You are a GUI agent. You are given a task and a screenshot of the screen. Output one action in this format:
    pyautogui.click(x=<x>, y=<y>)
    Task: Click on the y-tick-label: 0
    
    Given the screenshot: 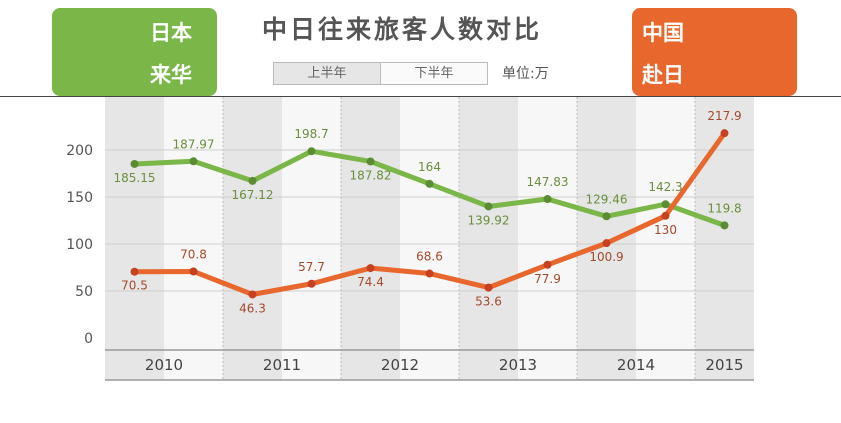 What is the action you would take?
    pyautogui.click(x=88, y=339)
    